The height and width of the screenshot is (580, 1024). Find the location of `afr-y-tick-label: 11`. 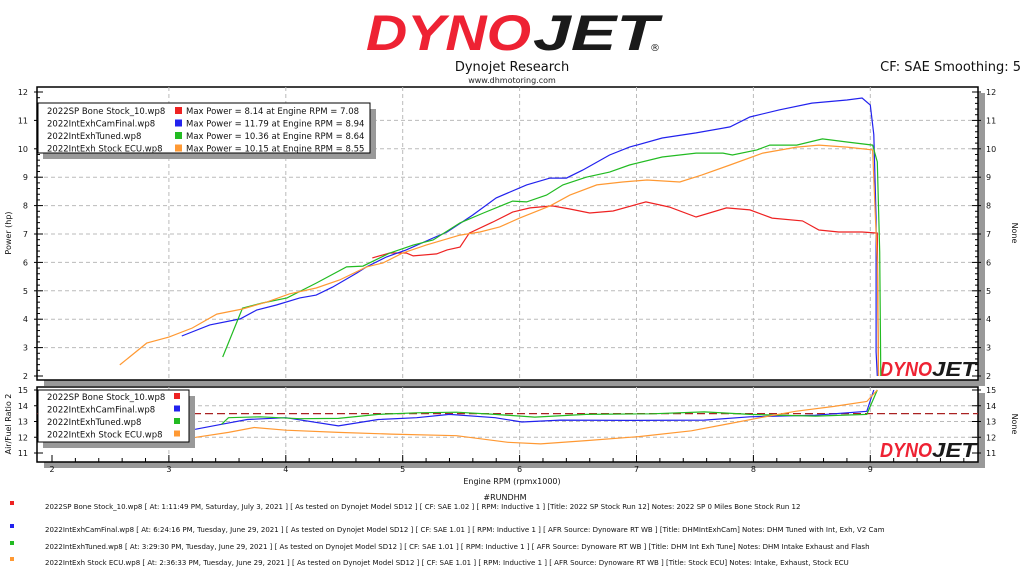

afr-y-tick-label: 11 is located at coordinates (23, 453).